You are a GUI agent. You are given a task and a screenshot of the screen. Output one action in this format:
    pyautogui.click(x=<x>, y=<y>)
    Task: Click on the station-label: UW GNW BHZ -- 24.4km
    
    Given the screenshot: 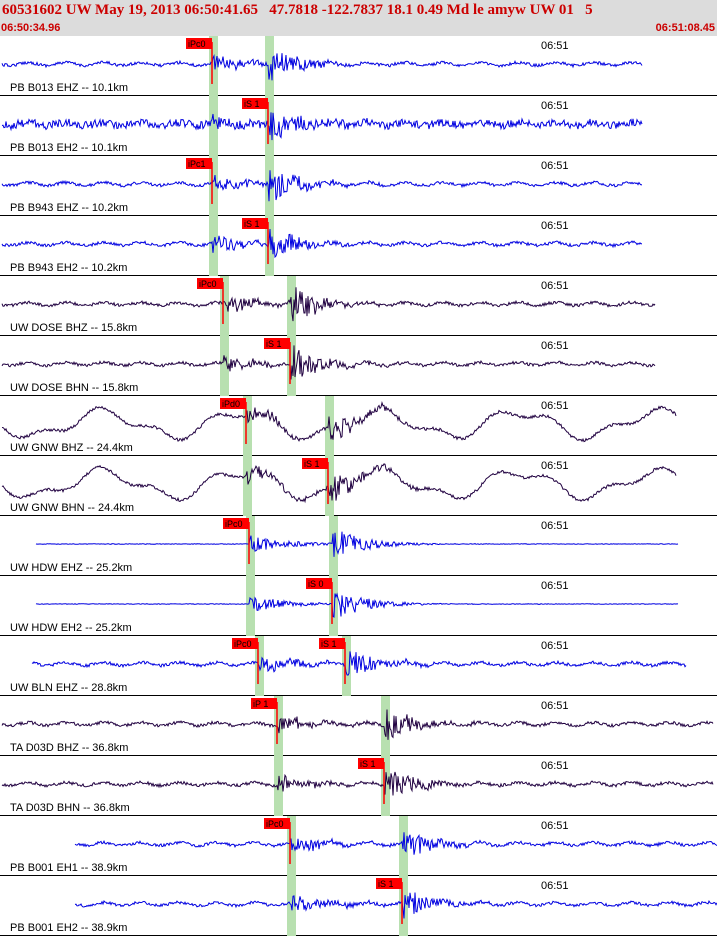 What is the action you would take?
    pyautogui.click(x=71, y=448)
    